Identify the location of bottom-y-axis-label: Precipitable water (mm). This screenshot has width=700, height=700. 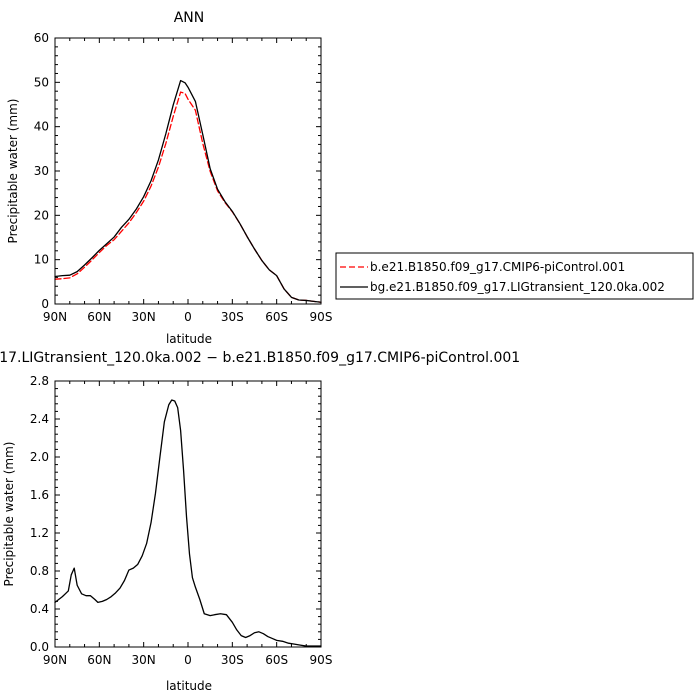
(9, 514).